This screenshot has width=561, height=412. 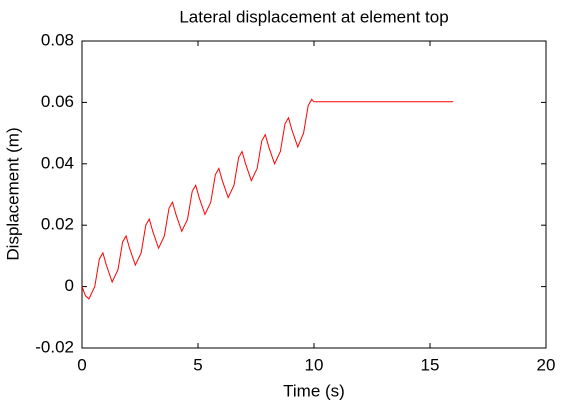 What do you see at coordinates (546, 364) in the screenshot?
I see `x-tick-label: 20` at bounding box center [546, 364].